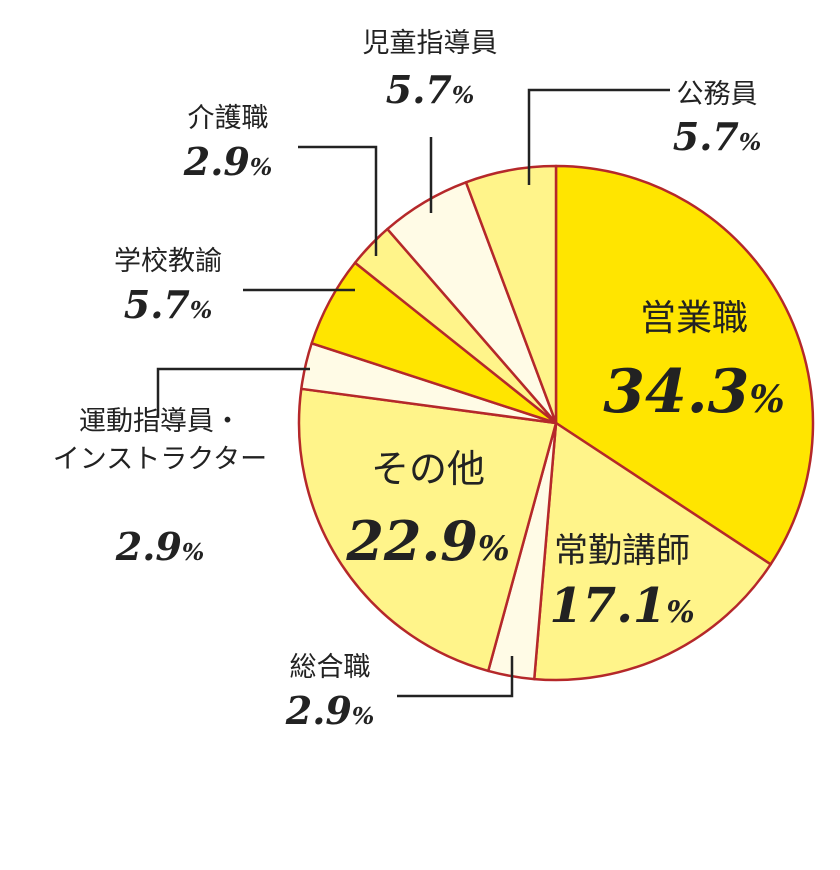 Image resolution: width=840 pixels, height=870 pixels. I want to click on slice-label-sales: 営業職, so click(694, 318).